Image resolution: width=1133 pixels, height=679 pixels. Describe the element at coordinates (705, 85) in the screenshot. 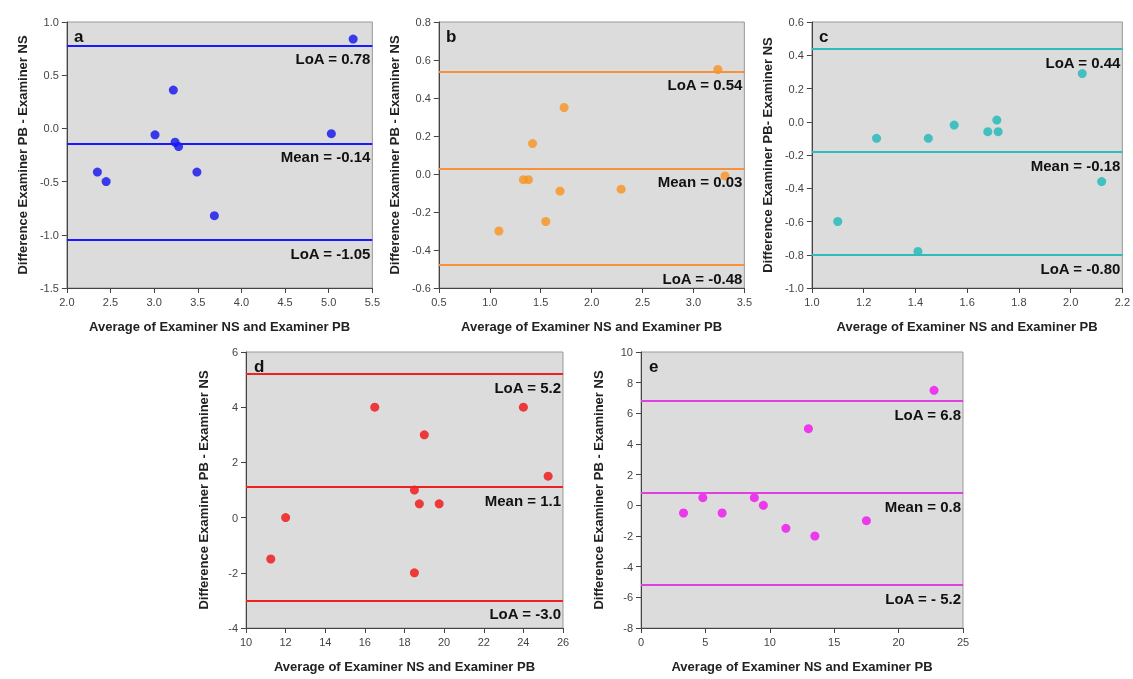

I see `ref-line-label: LoA = 0.54` at that location.